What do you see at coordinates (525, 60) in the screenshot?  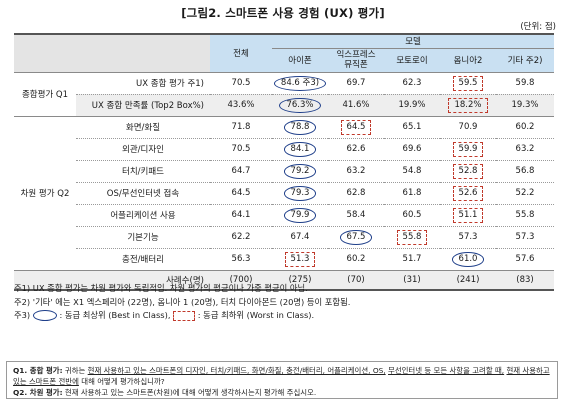 I see `header-model-other: 기타 주2)` at bounding box center [525, 60].